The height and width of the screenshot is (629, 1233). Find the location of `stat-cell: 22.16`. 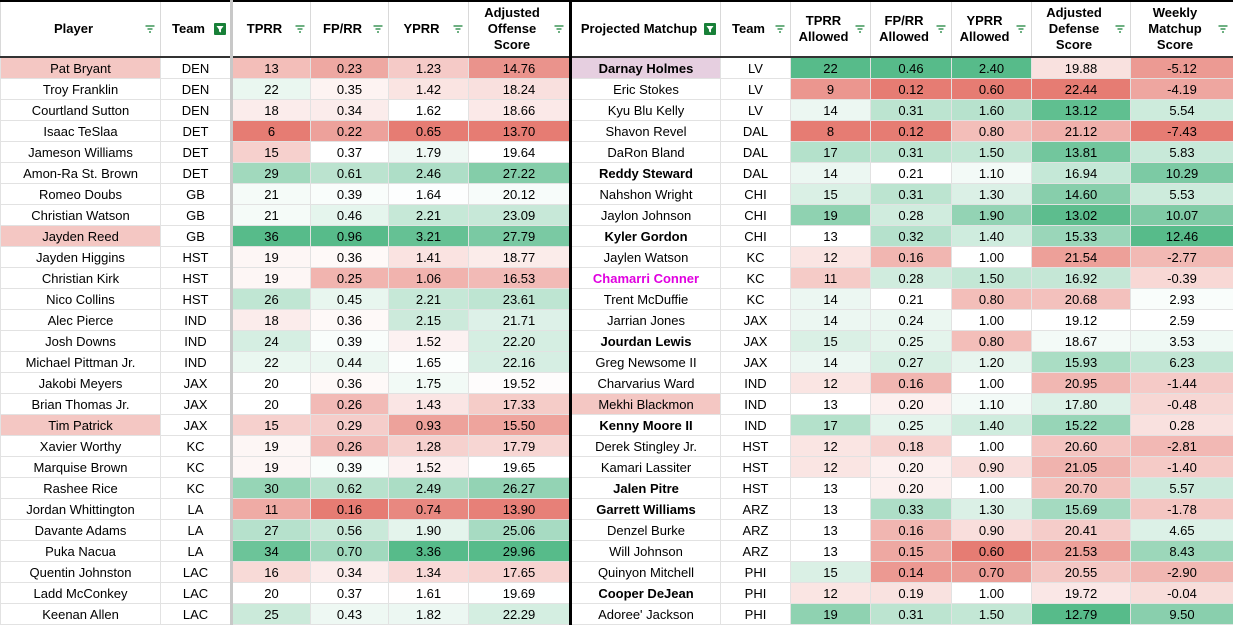

stat-cell: 22.16 is located at coordinates (519, 362).